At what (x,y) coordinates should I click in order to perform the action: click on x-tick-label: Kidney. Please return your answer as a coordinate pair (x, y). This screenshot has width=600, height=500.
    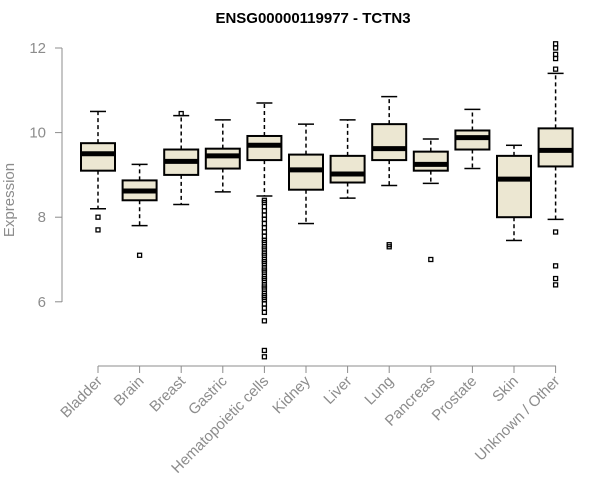
    Looking at the image, I should click on (291, 394).